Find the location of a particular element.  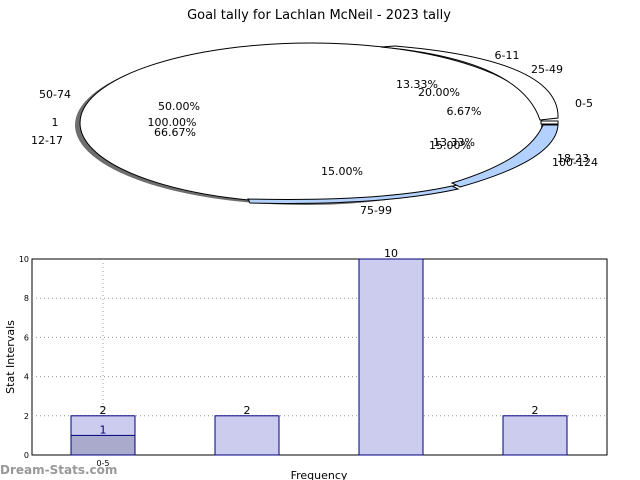

bar-value-label: 10 is located at coordinates (391, 253).